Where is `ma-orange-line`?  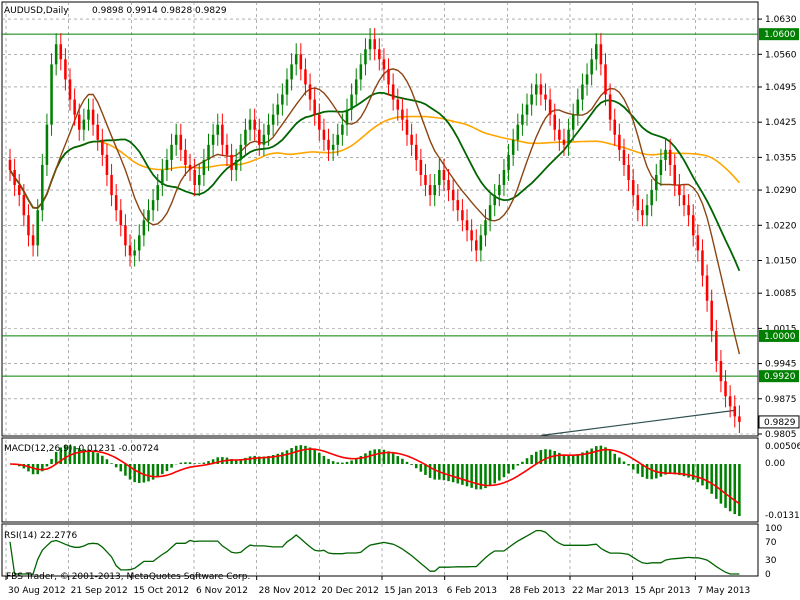 ma-orange-line is located at coordinates (375, 162).